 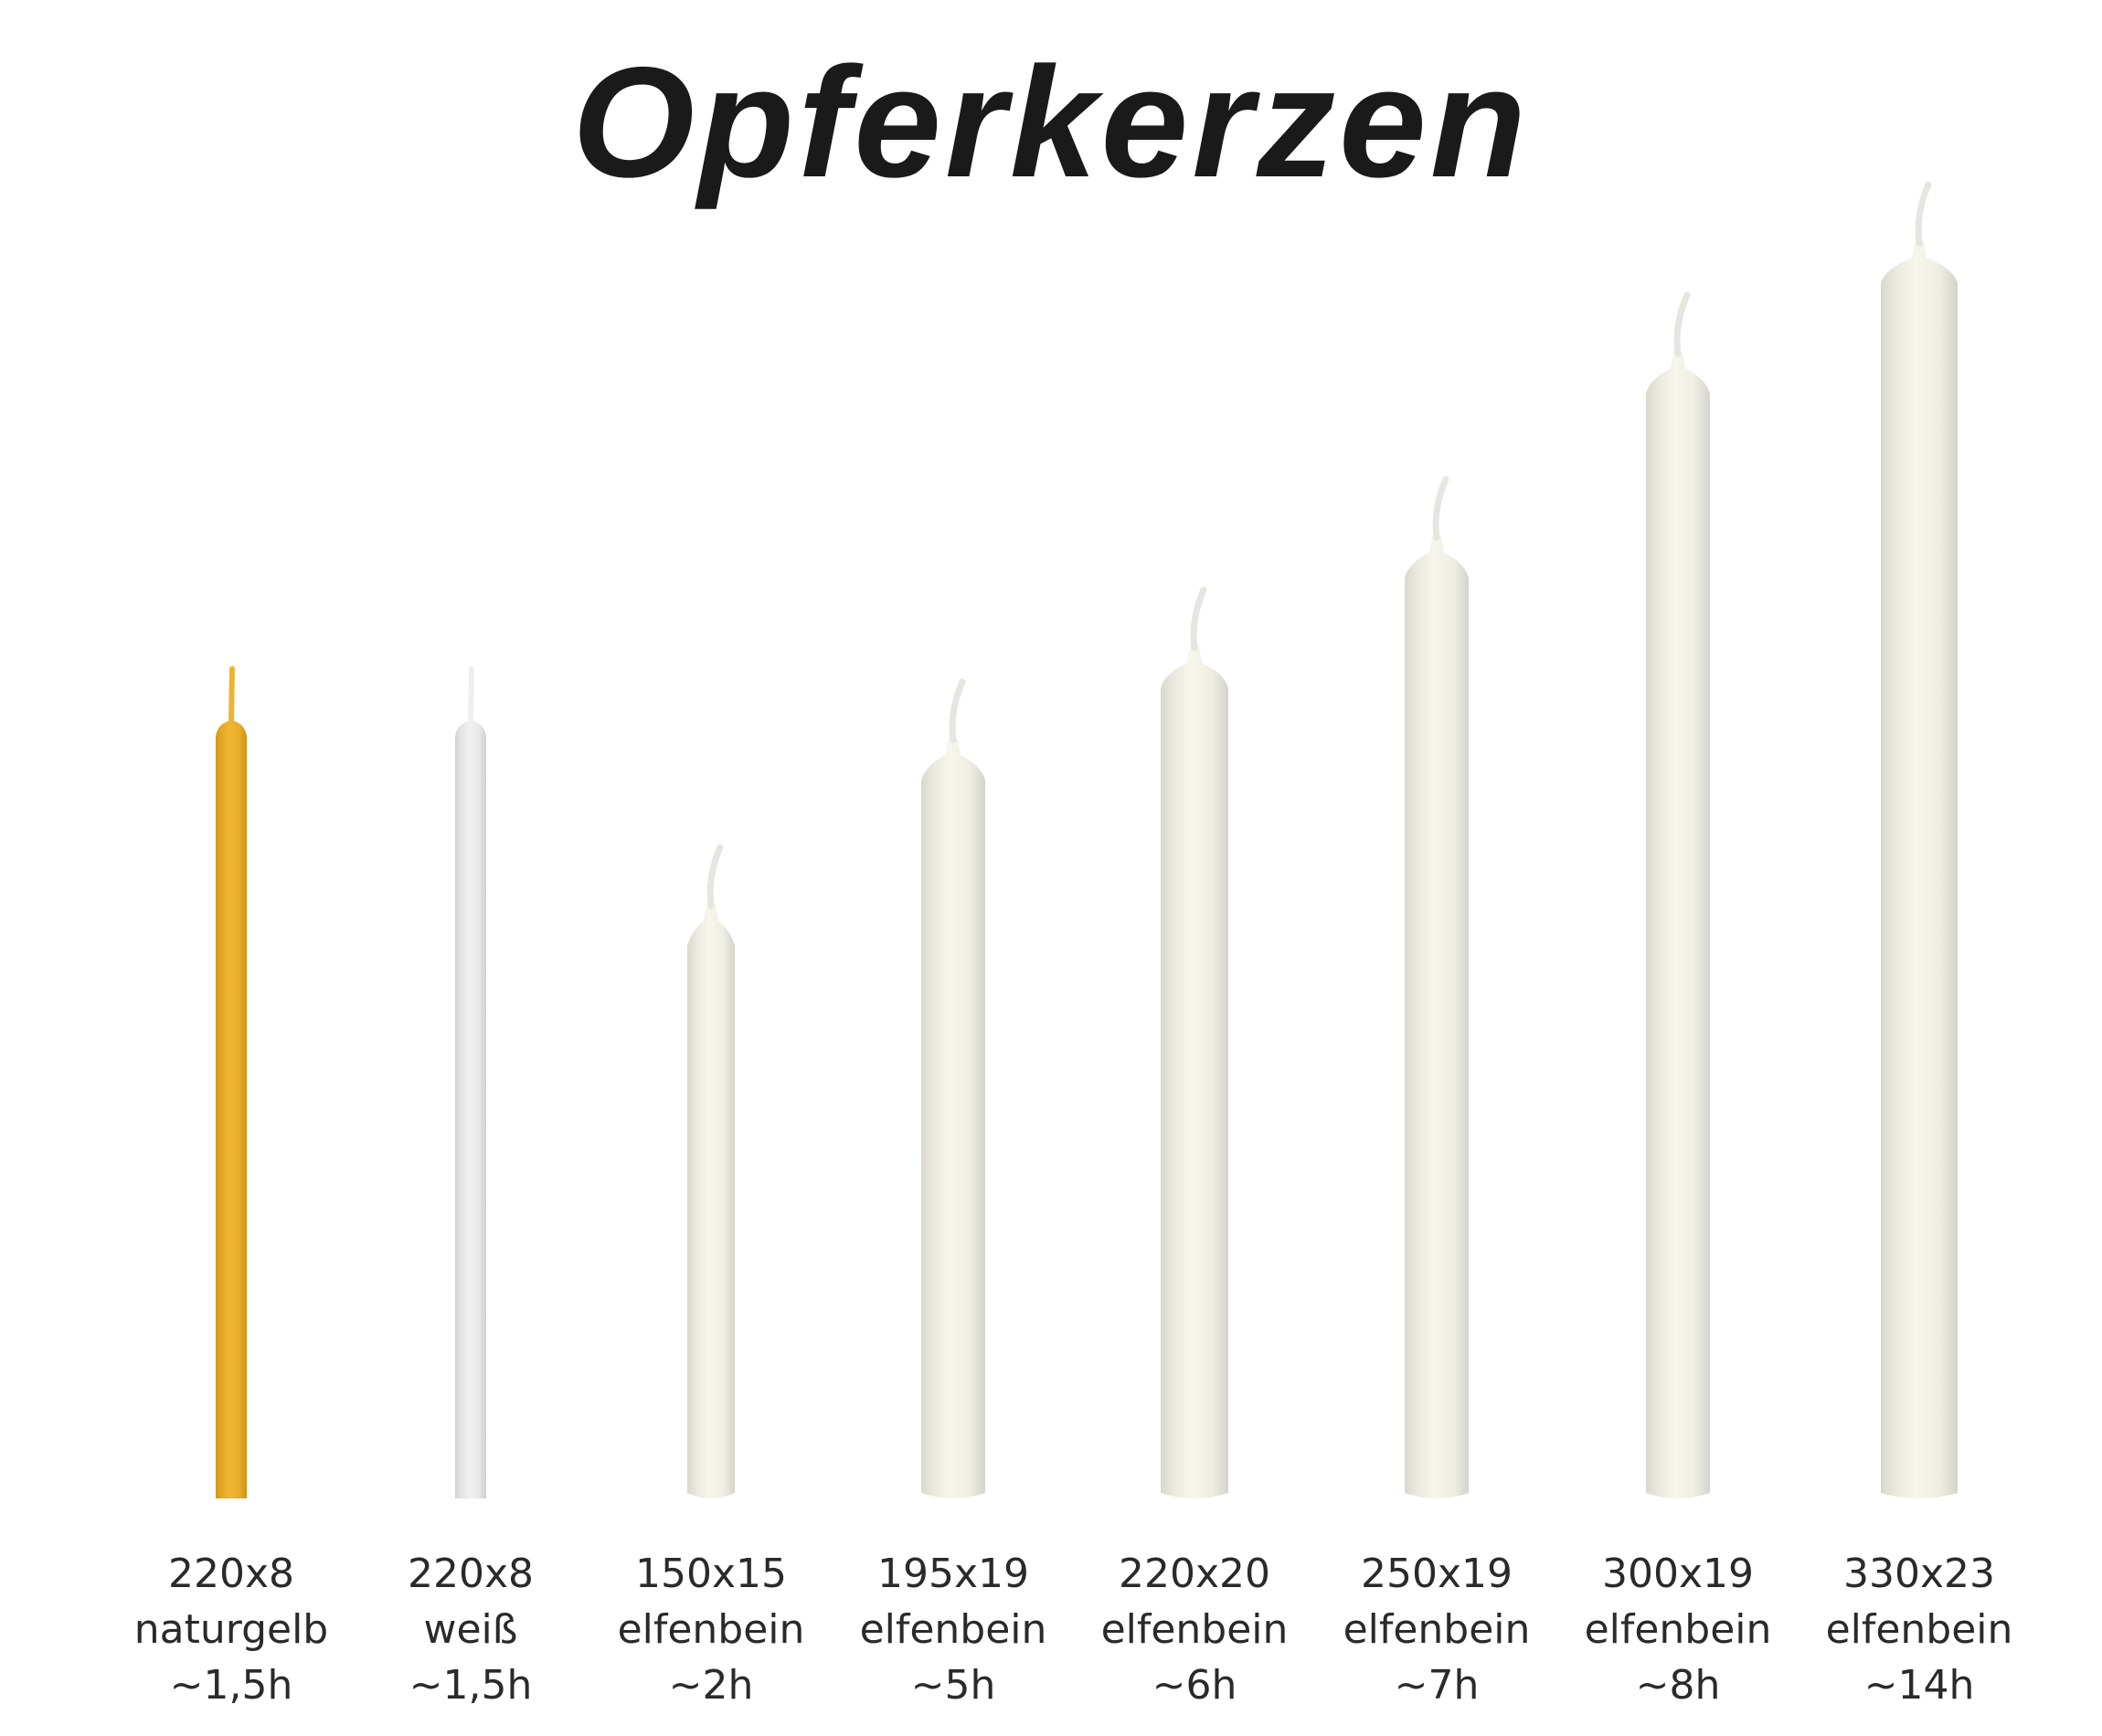 I want to click on candle-label: 250x19 elfenbein ~7h, so click(x=1436, y=1629).